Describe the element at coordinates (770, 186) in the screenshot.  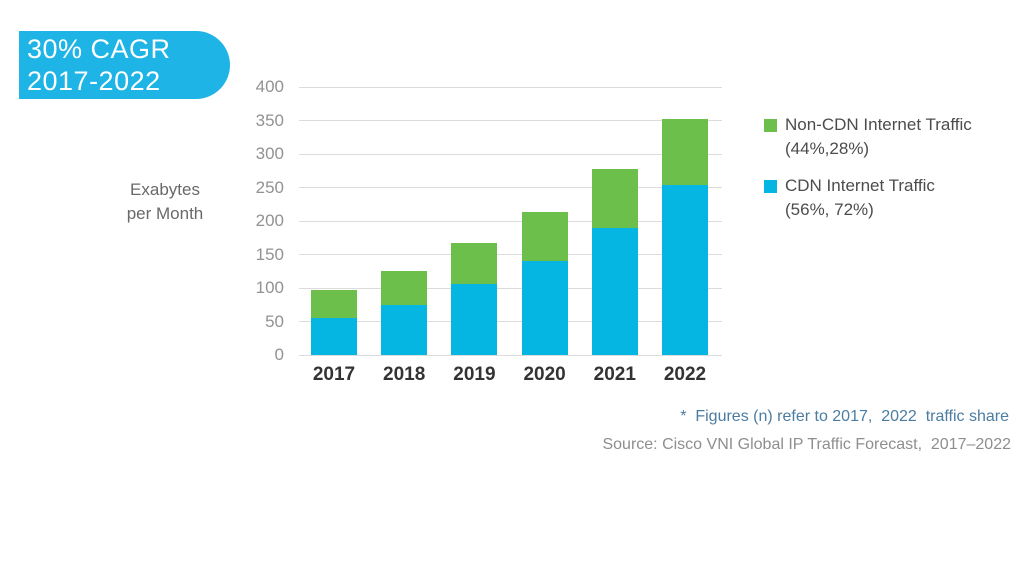
I see `cdn-swatch-icon` at that location.